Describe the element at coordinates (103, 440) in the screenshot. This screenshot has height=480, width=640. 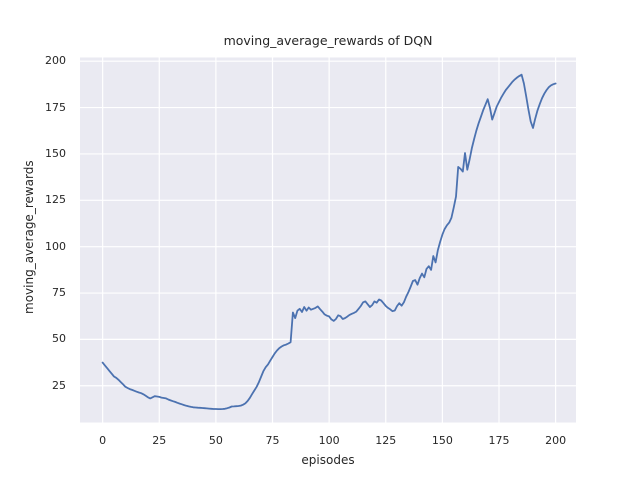
I see `x-tick-label: 0` at that location.